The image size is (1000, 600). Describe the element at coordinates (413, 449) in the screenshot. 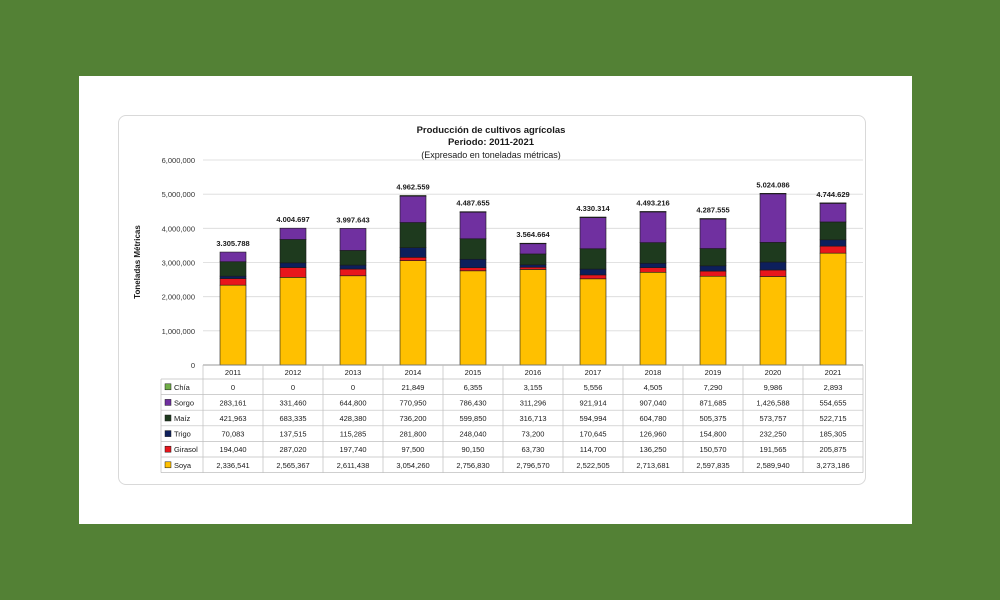

I see `data-label: 97,500` at that location.